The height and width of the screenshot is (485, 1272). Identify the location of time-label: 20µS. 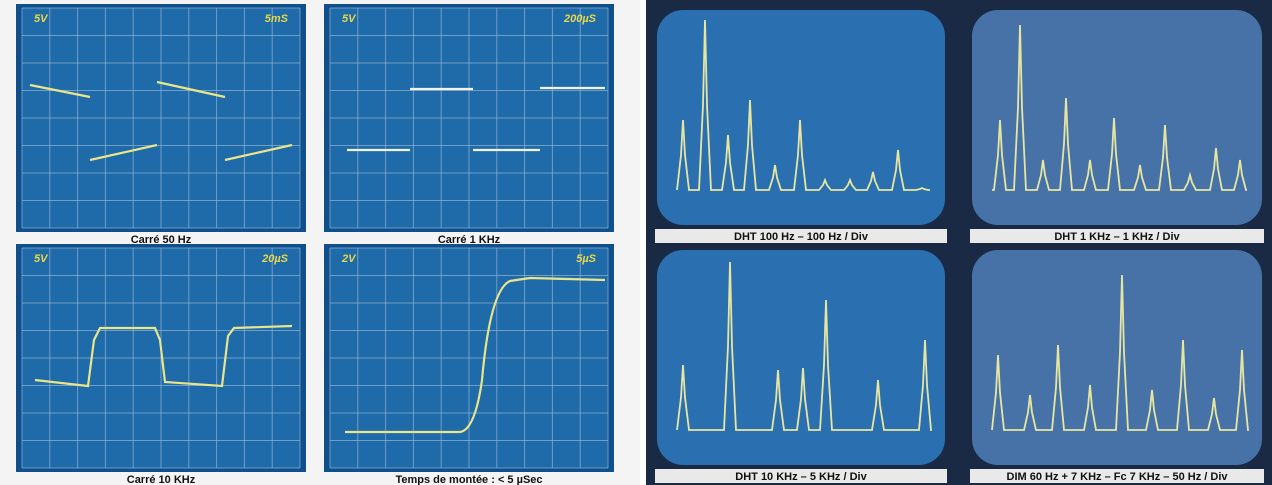
(275, 259).